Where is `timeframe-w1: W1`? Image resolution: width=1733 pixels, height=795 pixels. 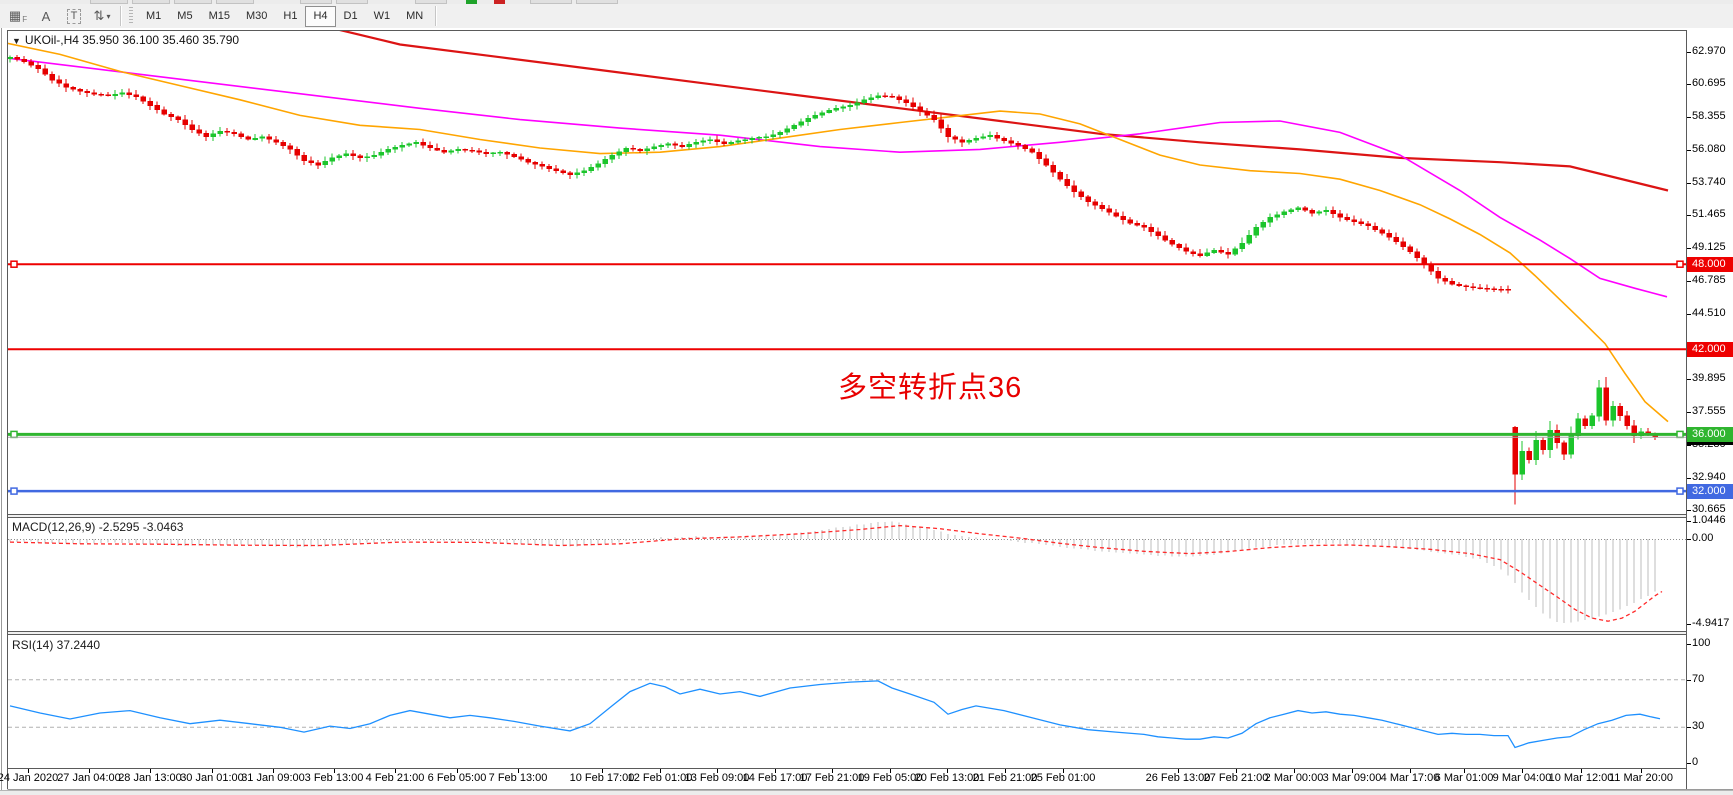
timeframe-w1: W1 is located at coordinates (382, 15).